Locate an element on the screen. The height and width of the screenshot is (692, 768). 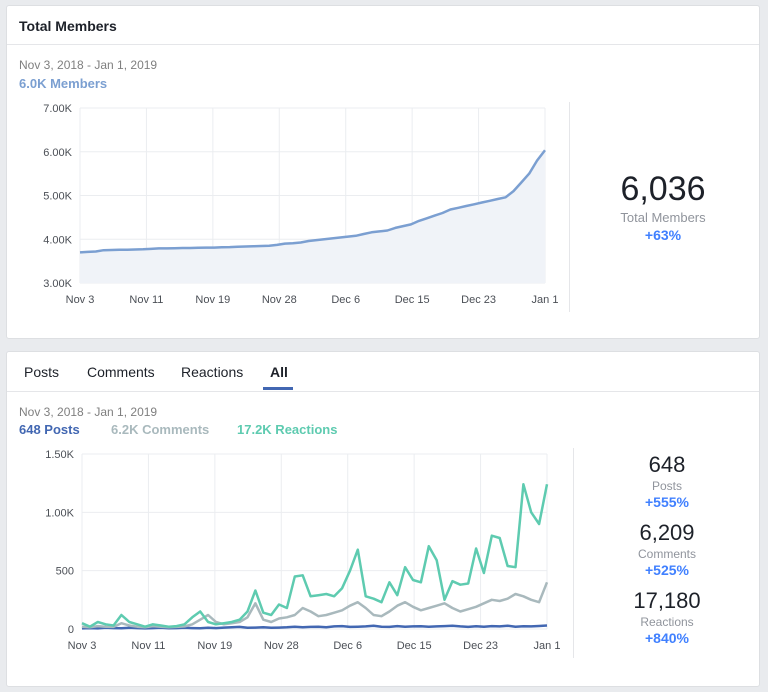
card-title: Total Members is located at coordinates (68, 26).